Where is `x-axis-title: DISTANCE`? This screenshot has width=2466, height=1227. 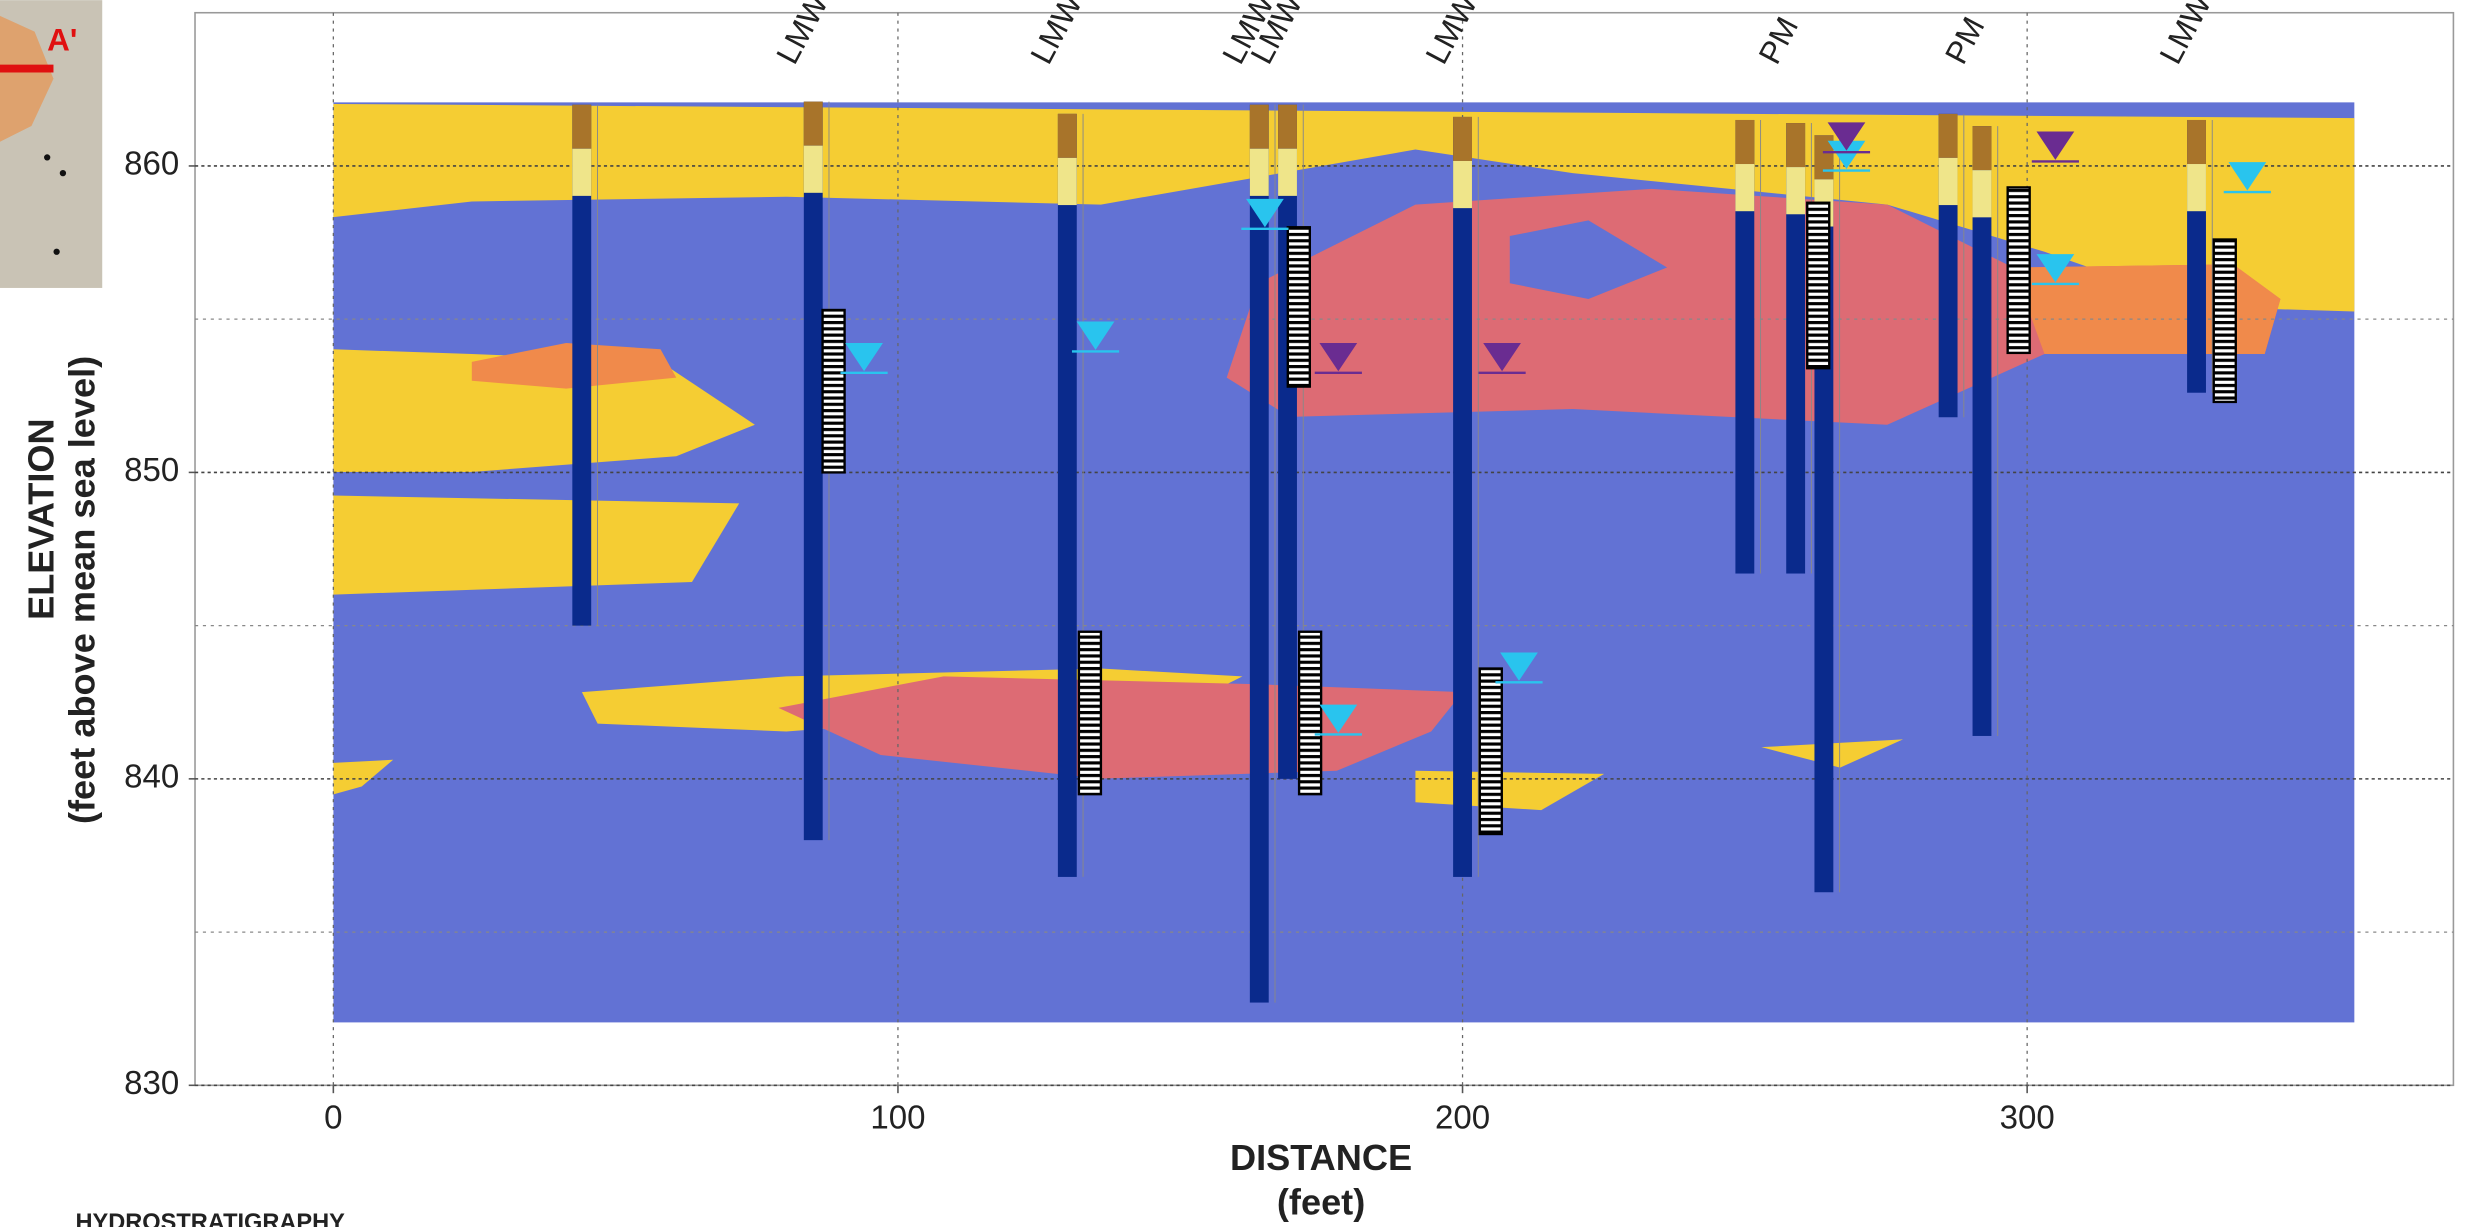
x-axis-title: DISTANCE is located at coordinates (1321, 1157).